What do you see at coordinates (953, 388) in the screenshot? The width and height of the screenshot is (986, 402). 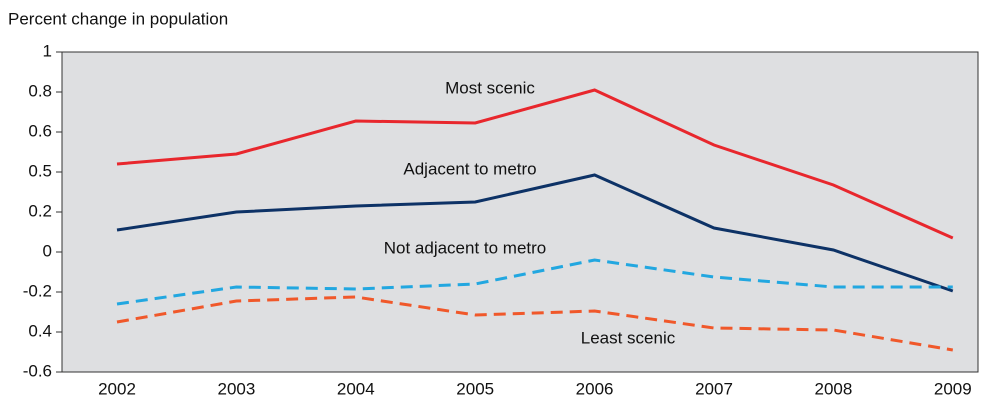 I see `x-tick-label: 2009` at bounding box center [953, 388].